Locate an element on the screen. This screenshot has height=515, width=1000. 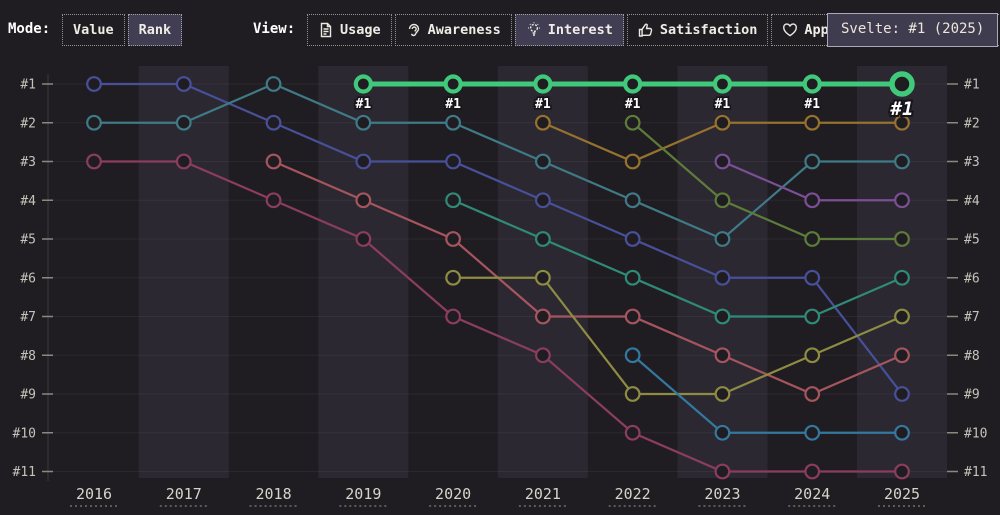
rank-label-right: #1 is located at coordinates (972, 85).